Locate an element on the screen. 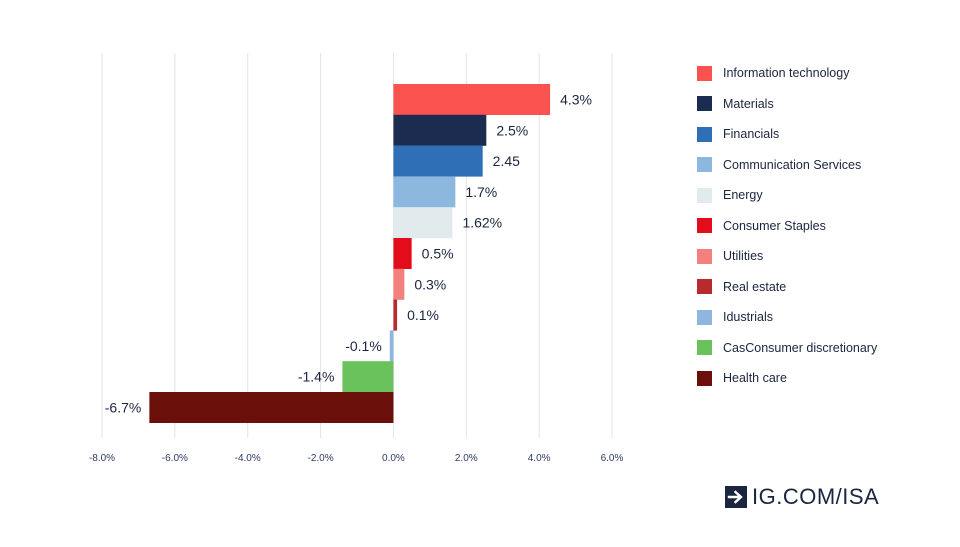  data-label-financials: 2.45 is located at coordinates (506, 161).